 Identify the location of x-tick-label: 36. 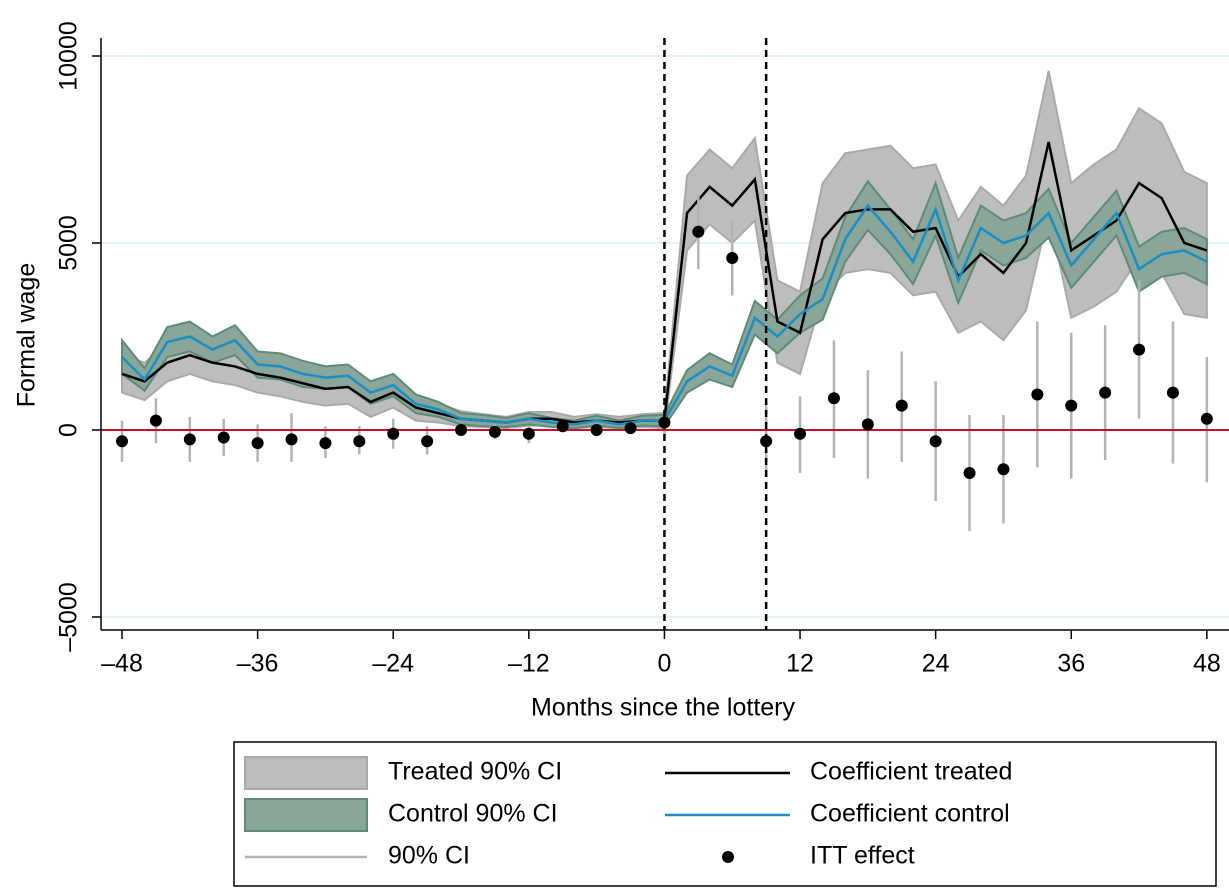
(1071, 664).